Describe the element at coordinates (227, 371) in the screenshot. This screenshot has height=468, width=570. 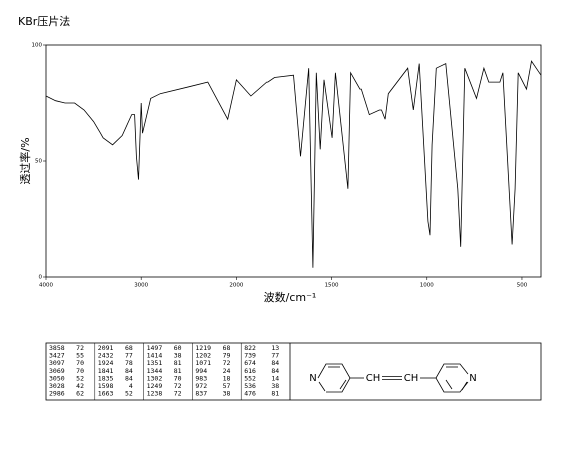
I see `peak-transmittance: 24` at that location.